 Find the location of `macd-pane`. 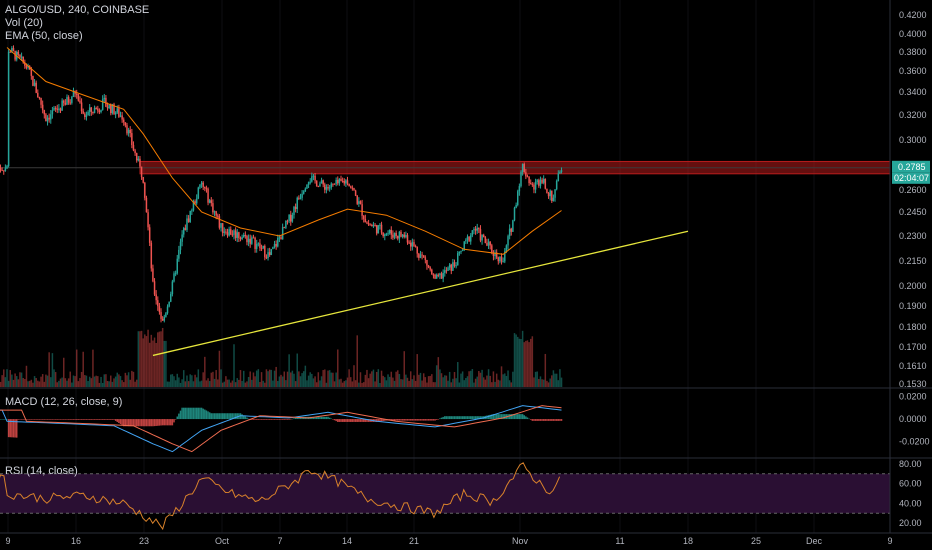

macd-pane is located at coordinates (281, 429).